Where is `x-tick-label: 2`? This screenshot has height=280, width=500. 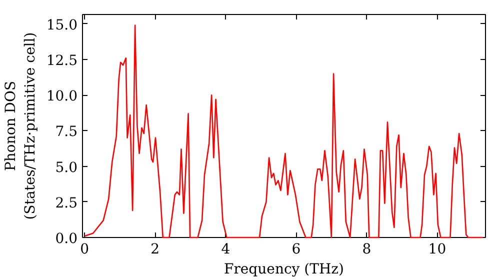
x-tick-label: 2 is located at coordinates (155, 250).